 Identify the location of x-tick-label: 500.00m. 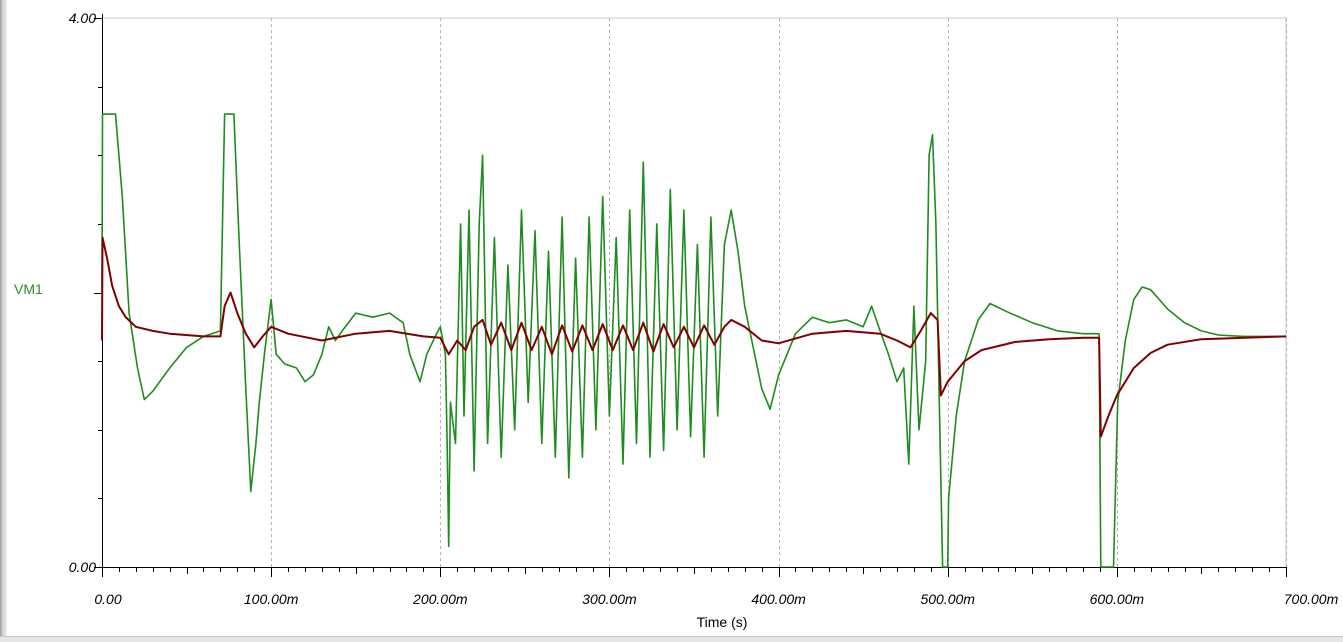
(947, 599).